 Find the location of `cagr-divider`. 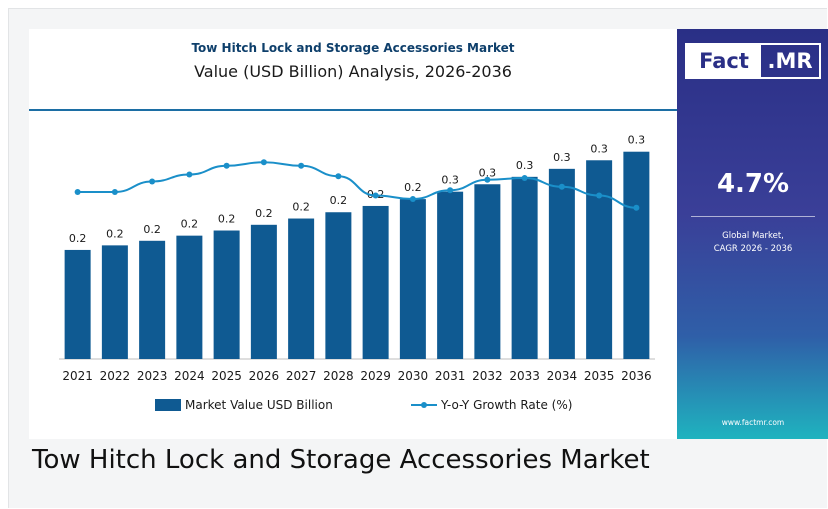

cagr-divider is located at coordinates (753, 216).